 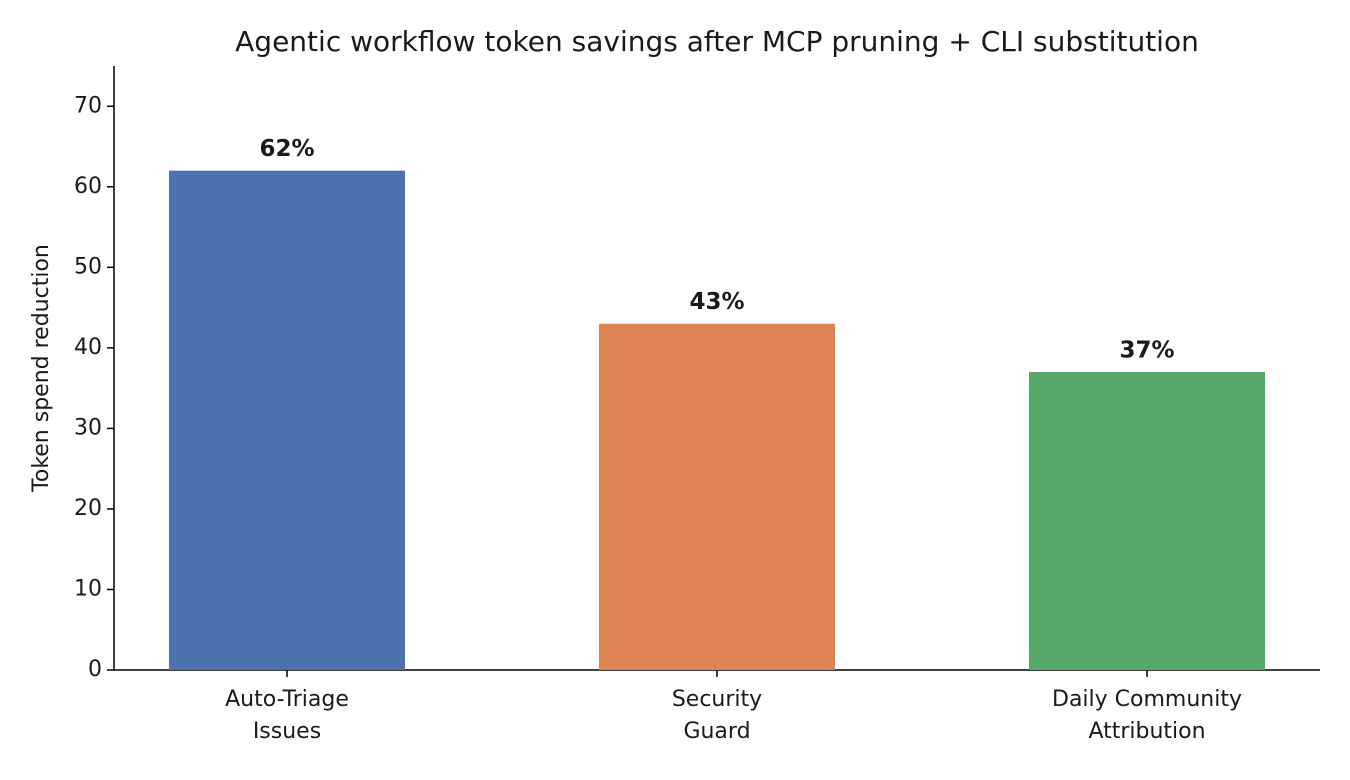 What do you see at coordinates (95, 669) in the screenshot?
I see `y-tick-label: 0` at bounding box center [95, 669].